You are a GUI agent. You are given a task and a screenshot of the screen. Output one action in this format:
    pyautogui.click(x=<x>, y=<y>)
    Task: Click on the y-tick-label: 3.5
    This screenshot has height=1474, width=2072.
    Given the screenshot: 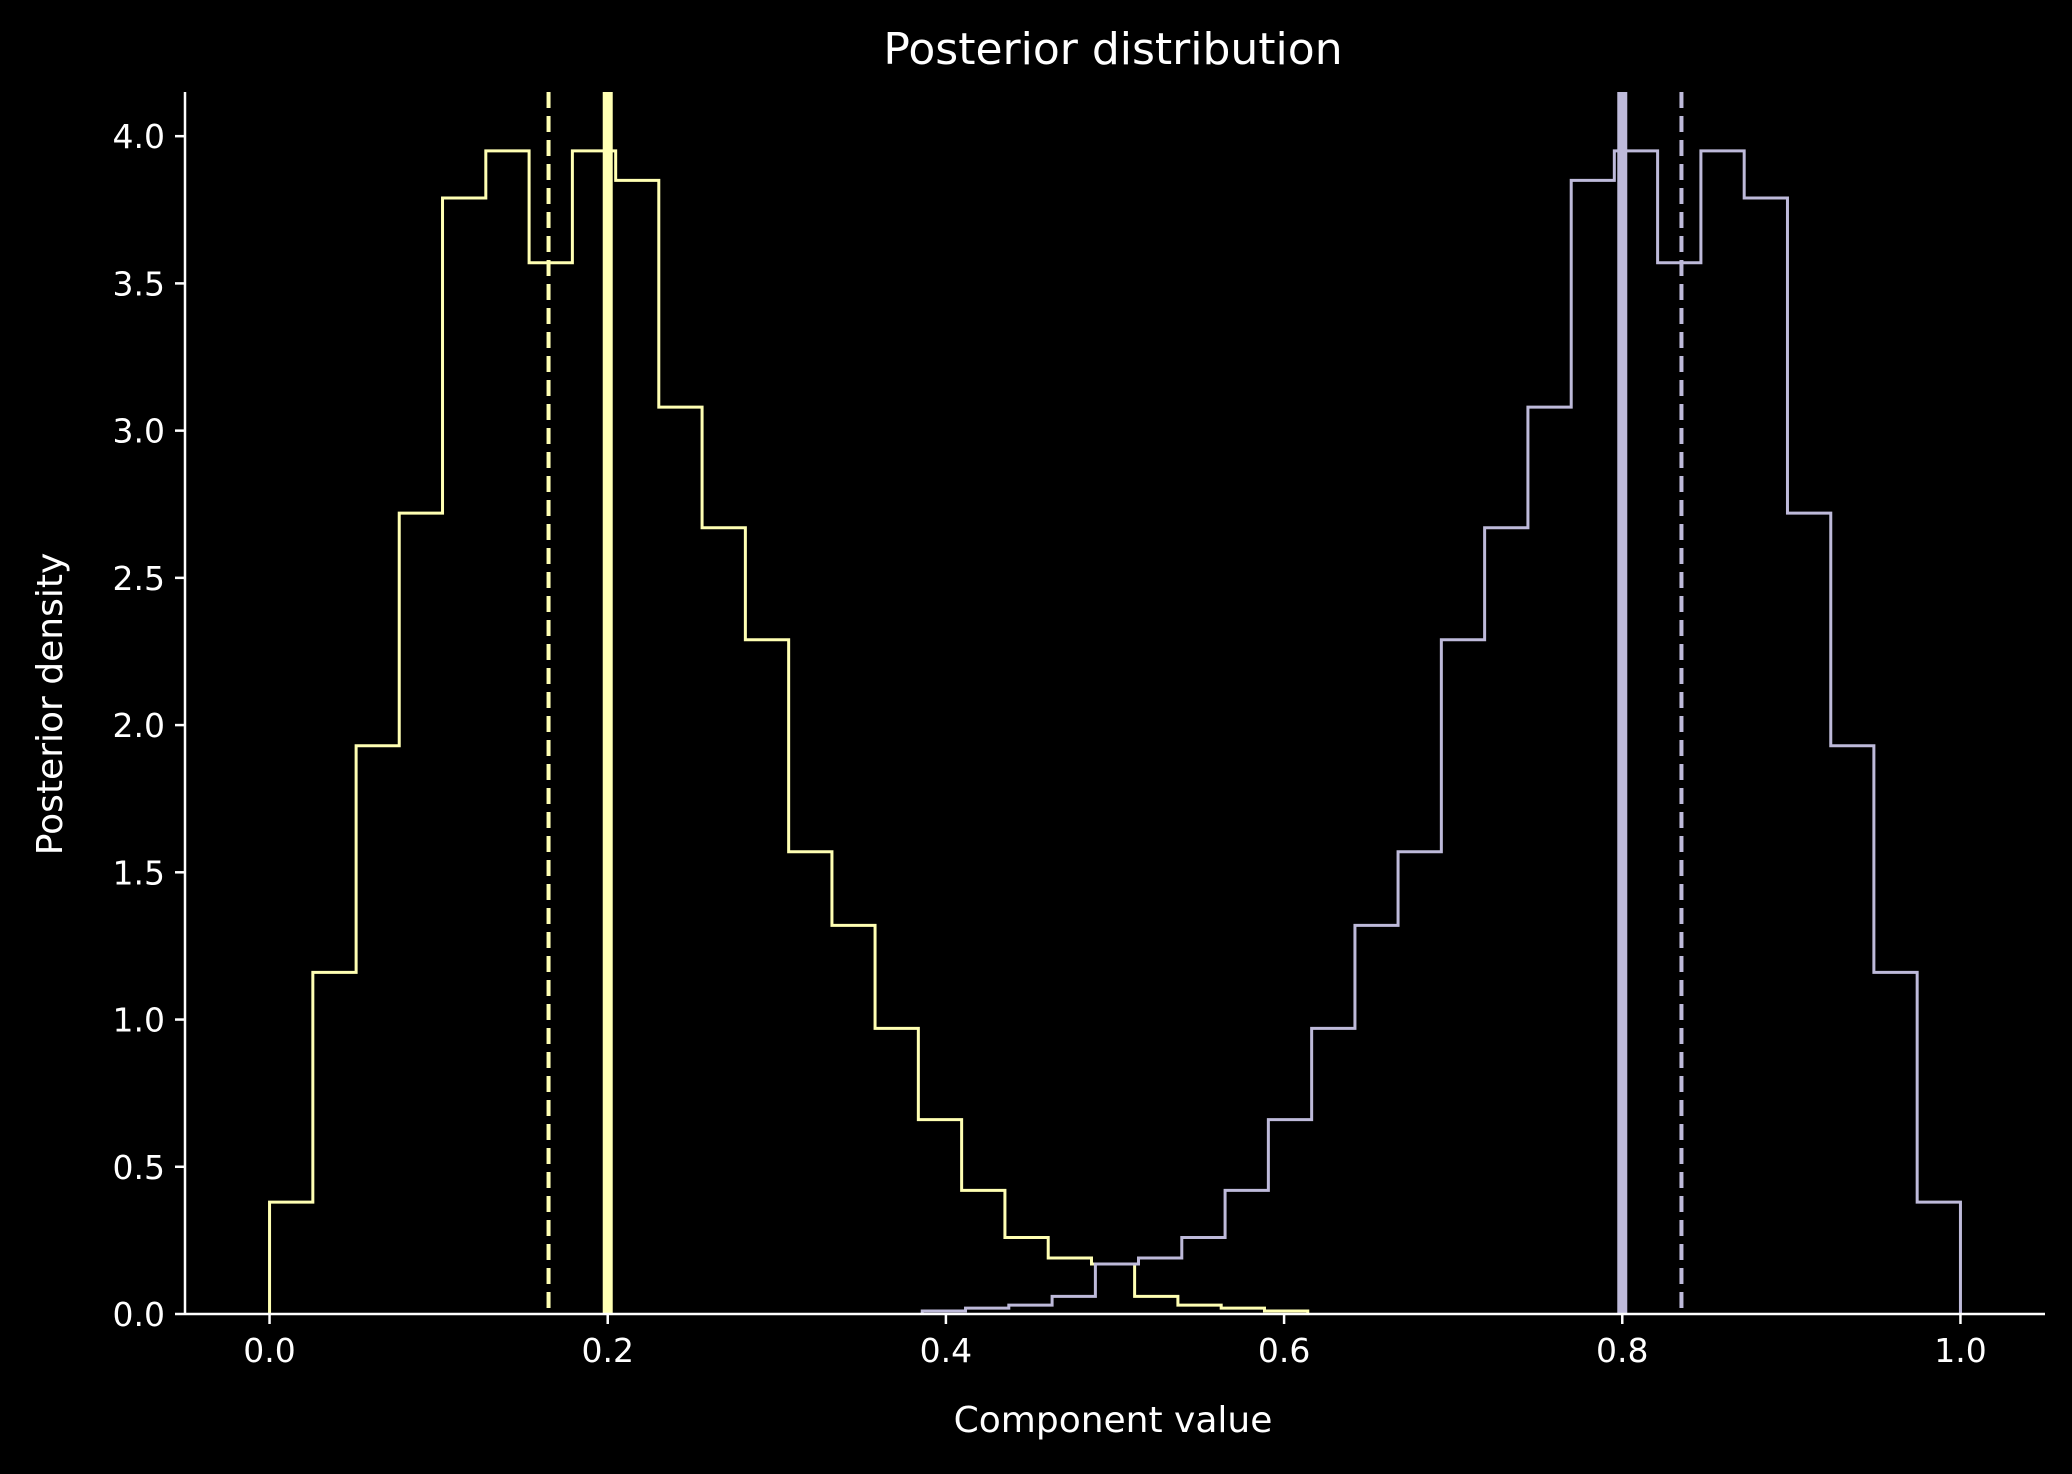 What is the action you would take?
    pyautogui.click(x=139, y=283)
    